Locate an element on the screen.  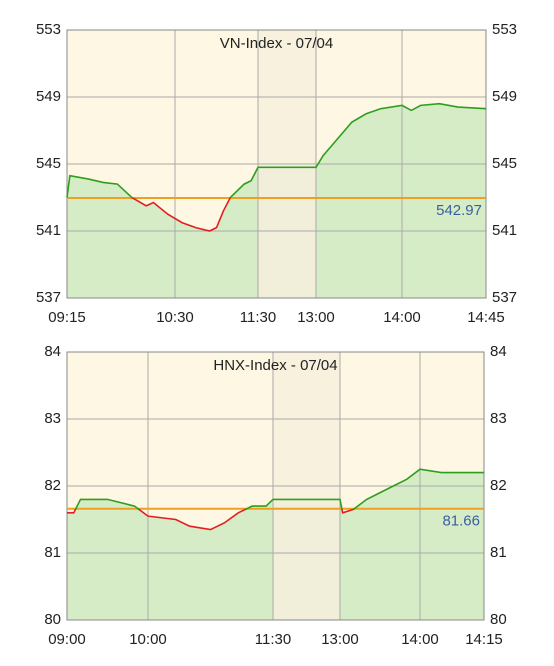
x-tick-label: 14:45 is located at coordinates (486, 317).